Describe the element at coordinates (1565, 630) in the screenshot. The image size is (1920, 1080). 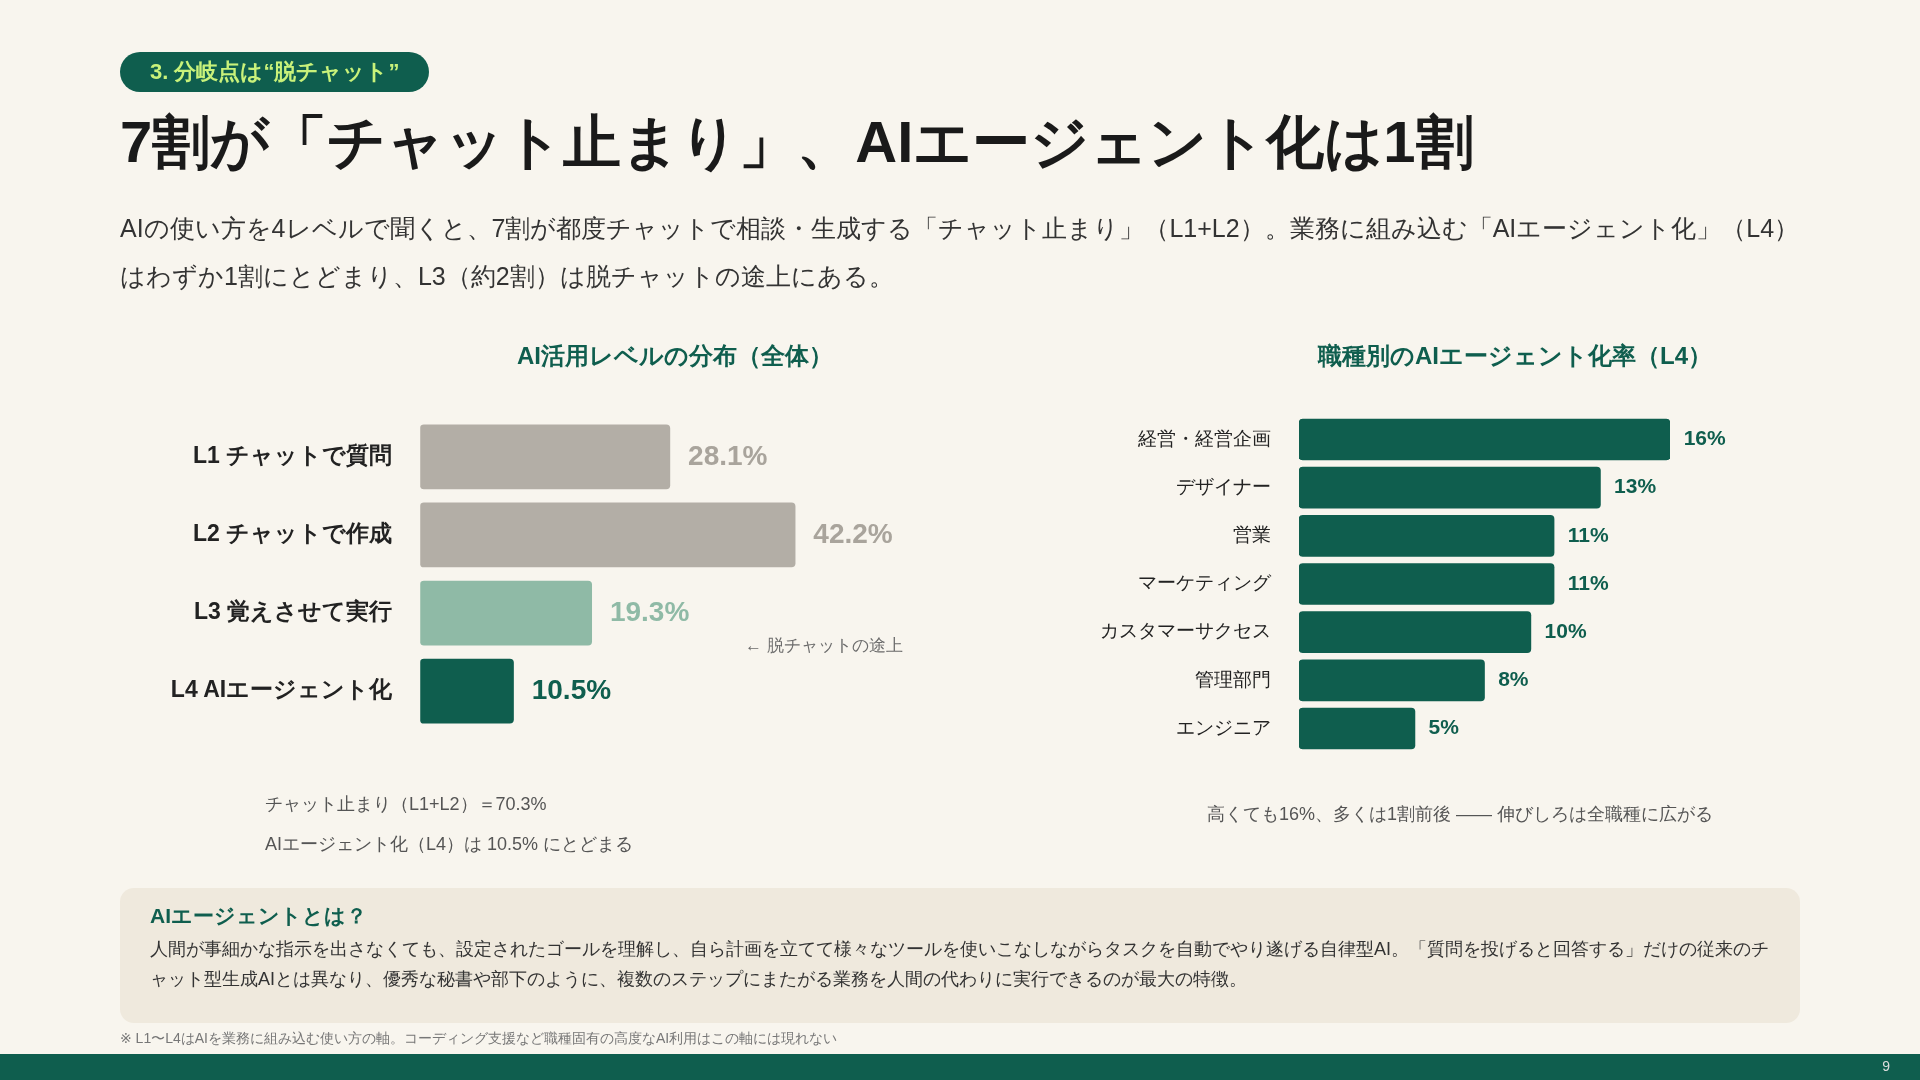
I see `data-label: 10%` at that location.